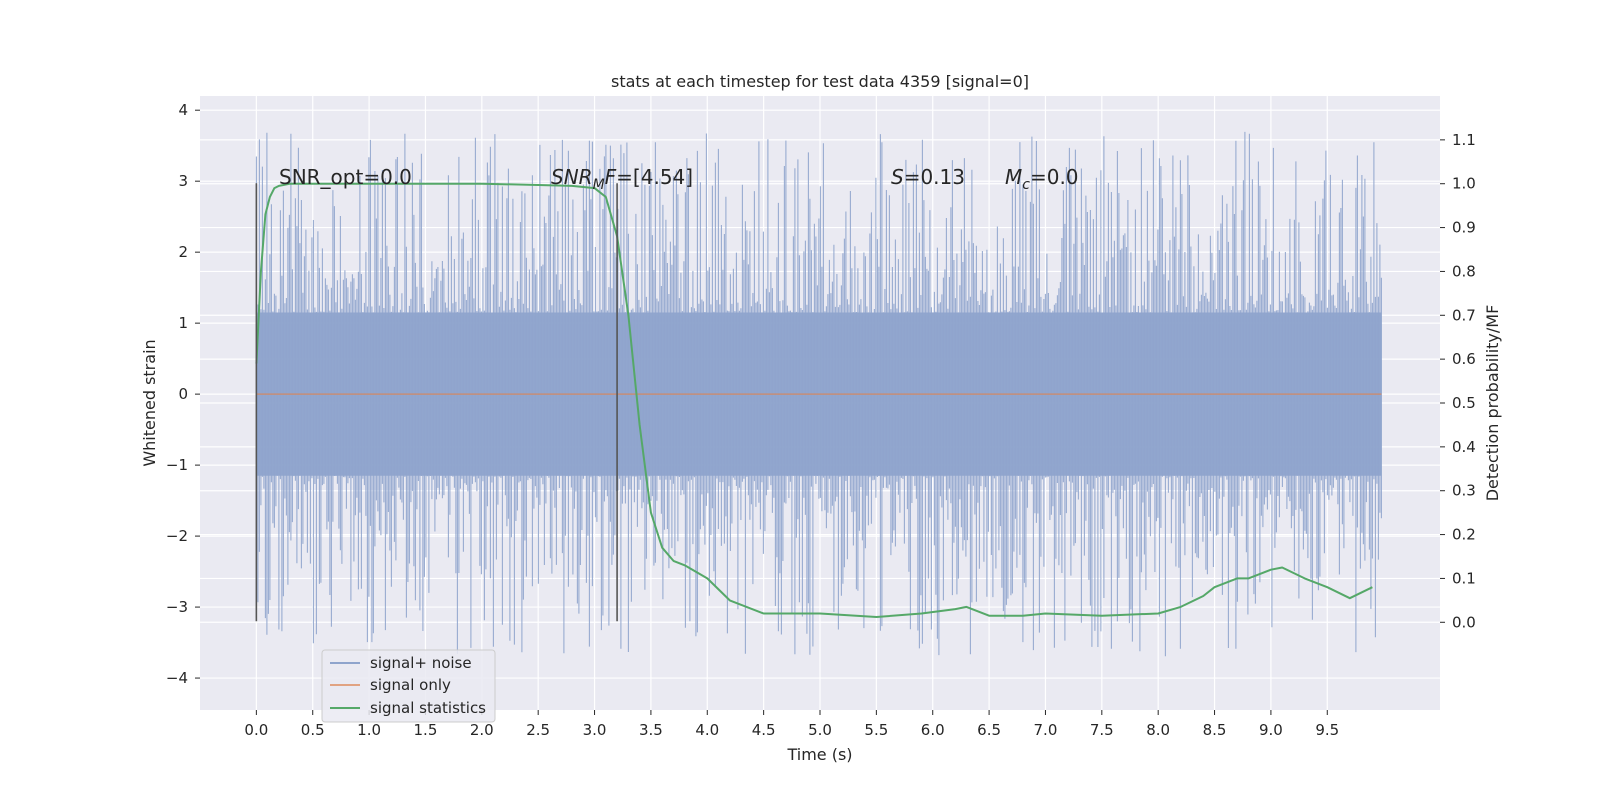 The width and height of the screenshot is (1600, 800). I want to click on y-tick-label-right: 0.8, so click(1464, 271).